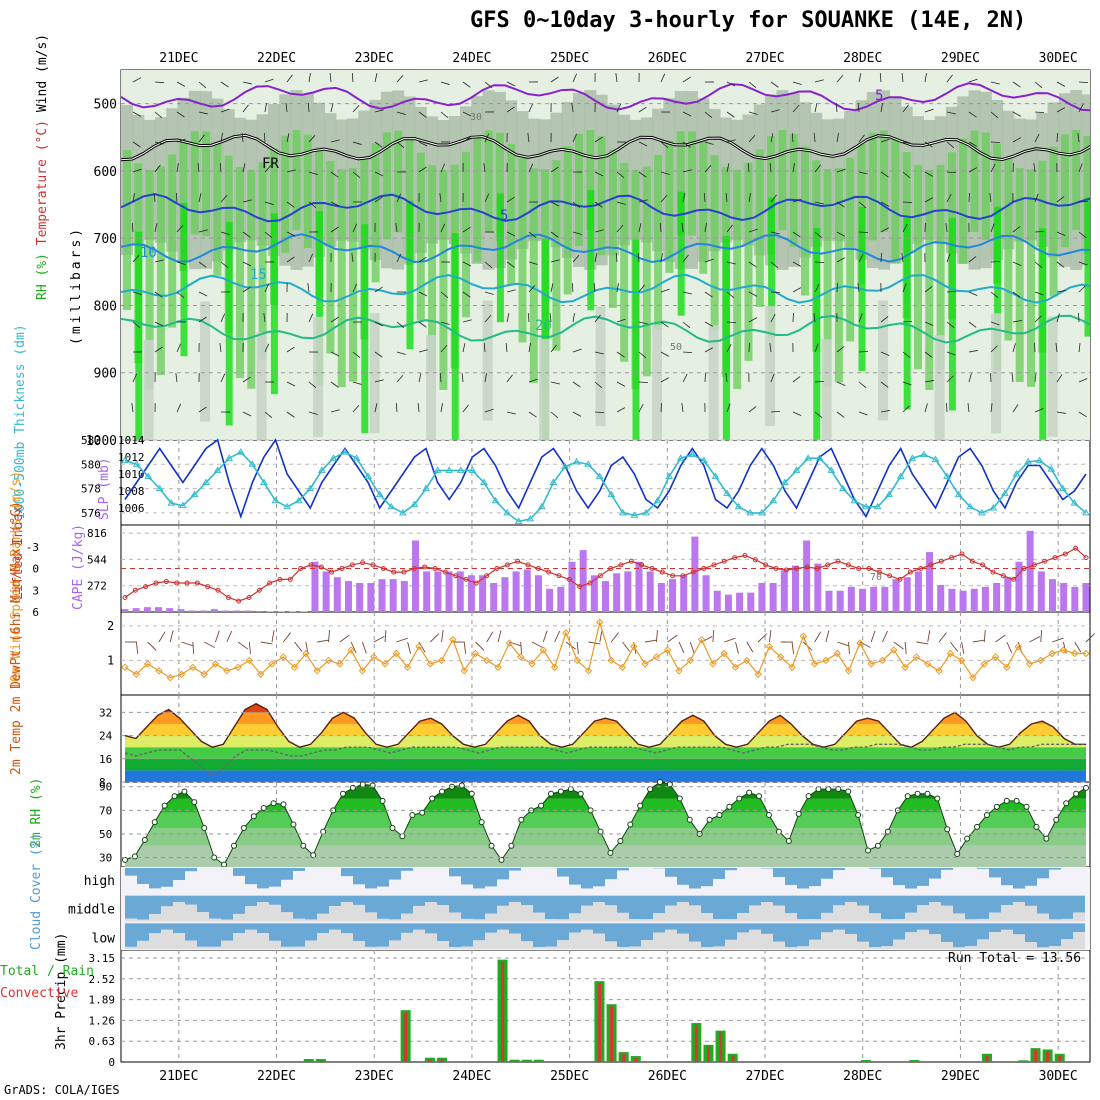 This screenshot has height=1100, width=1100. Describe the element at coordinates (101, 441) in the screenshot. I see `upper-ytick-1000: 1000` at that location.